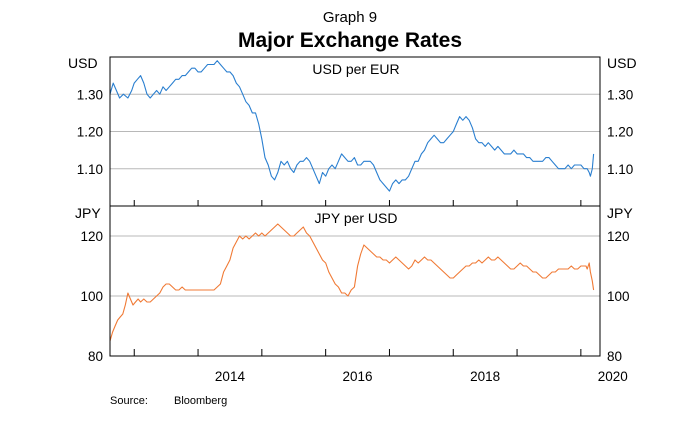 The height and width of the screenshot is (425, 700). I want to click on graph-title: Major Exchange Rates, so click(350, 40).